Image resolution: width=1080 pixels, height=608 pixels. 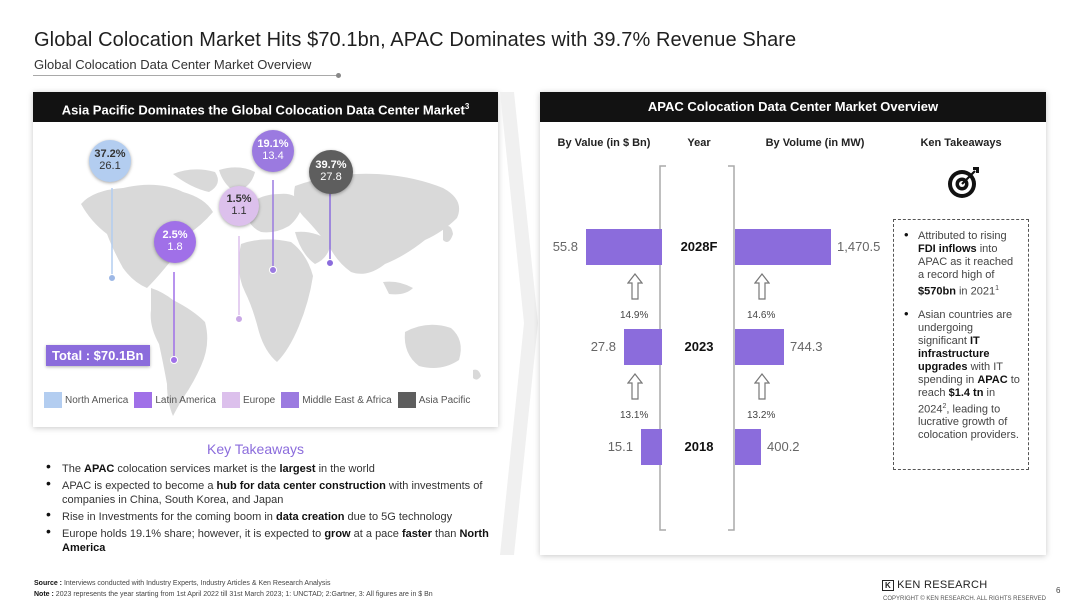 What do you see at coordinates (934, 585) in the screenshot?
I see `brand-logo: K KEN RESEARCH` at bounding box center [934, 585].